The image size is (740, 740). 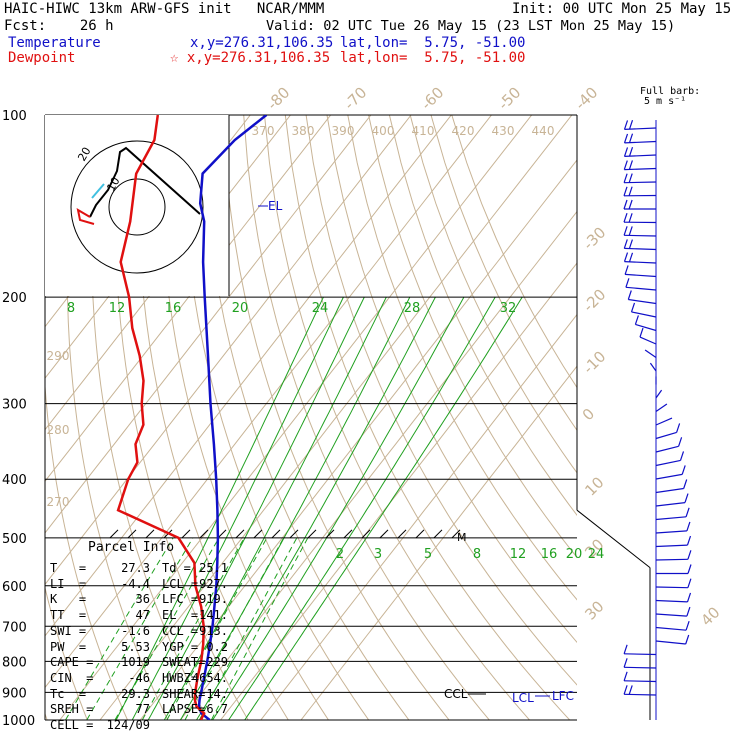 What do you see at coordinates (278, 98) in the screenshot?
I see `isotherm-tick-label: -80` at bounding box center [278, 98].